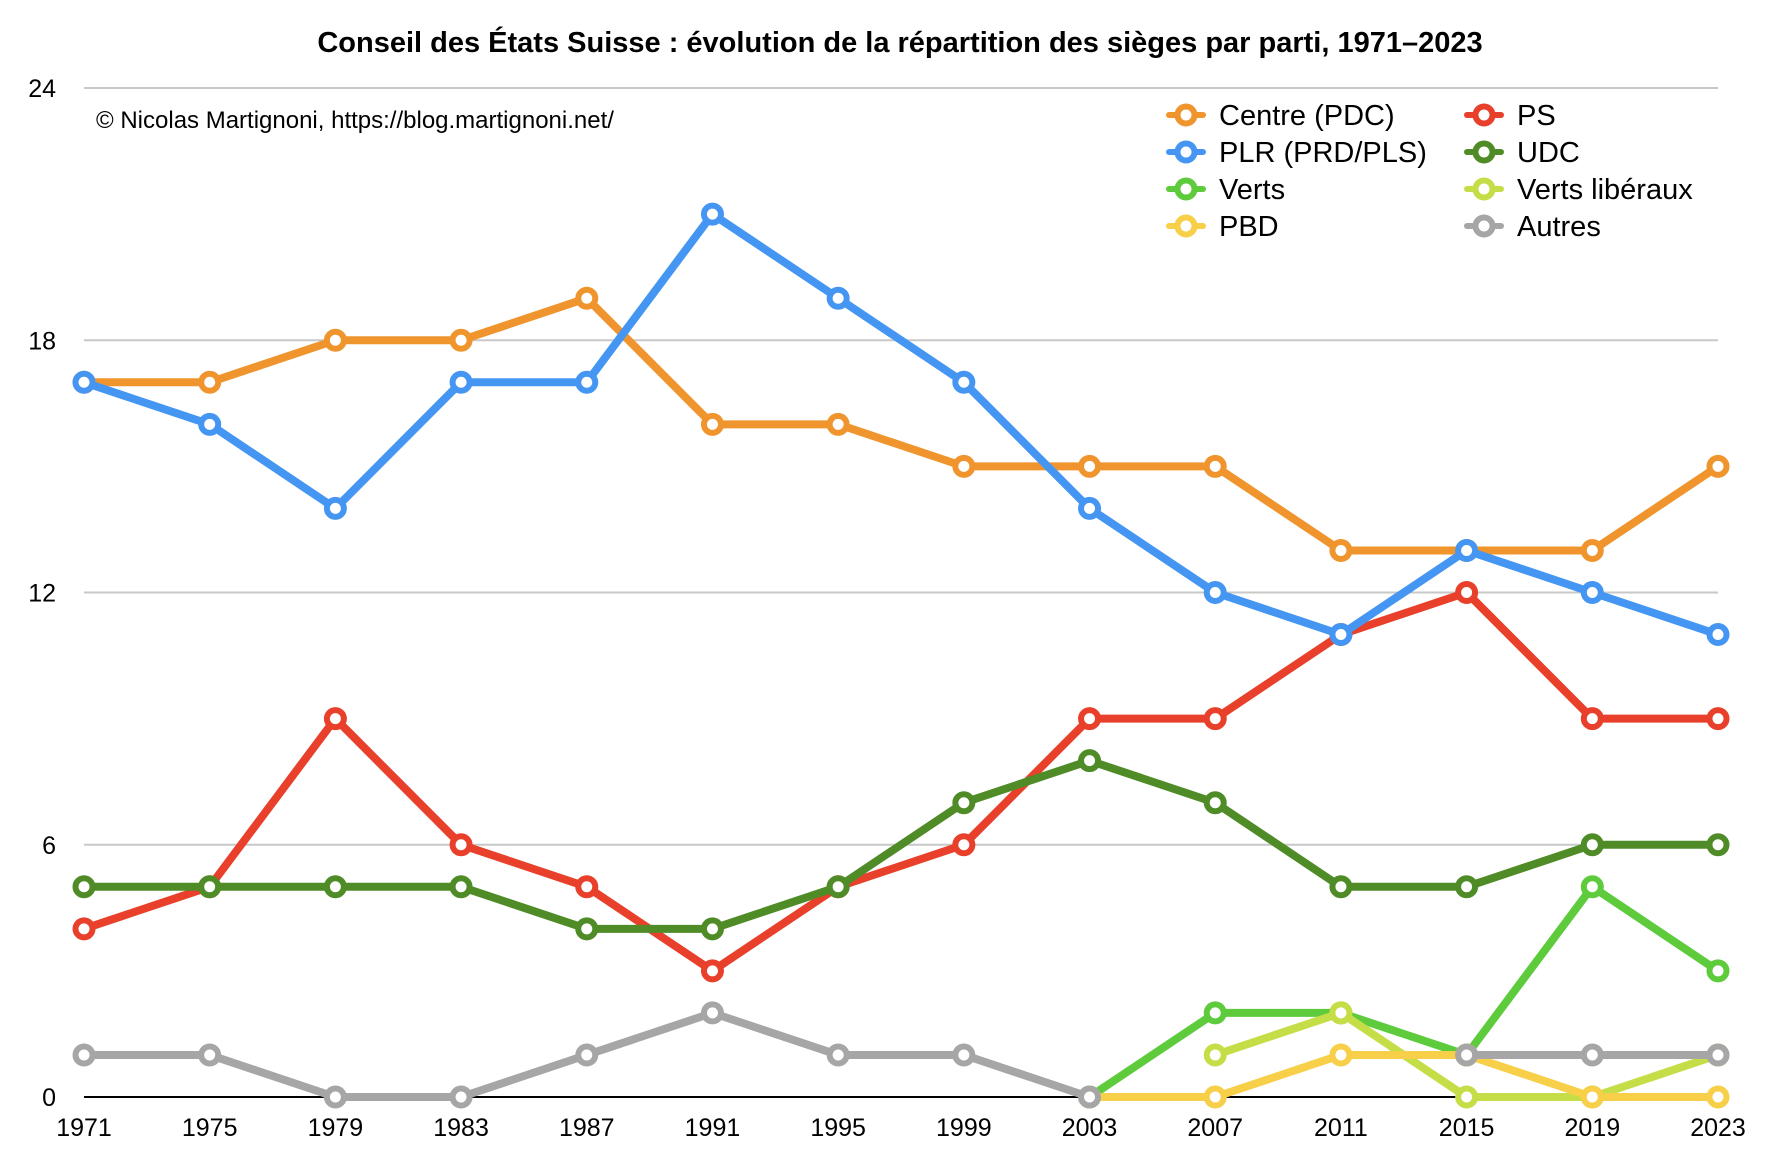  What do you see at coordinates (1592, 1128) in the screenshot?
I see `x-tick-label: 2019` at bounding box center [1592, 1128].